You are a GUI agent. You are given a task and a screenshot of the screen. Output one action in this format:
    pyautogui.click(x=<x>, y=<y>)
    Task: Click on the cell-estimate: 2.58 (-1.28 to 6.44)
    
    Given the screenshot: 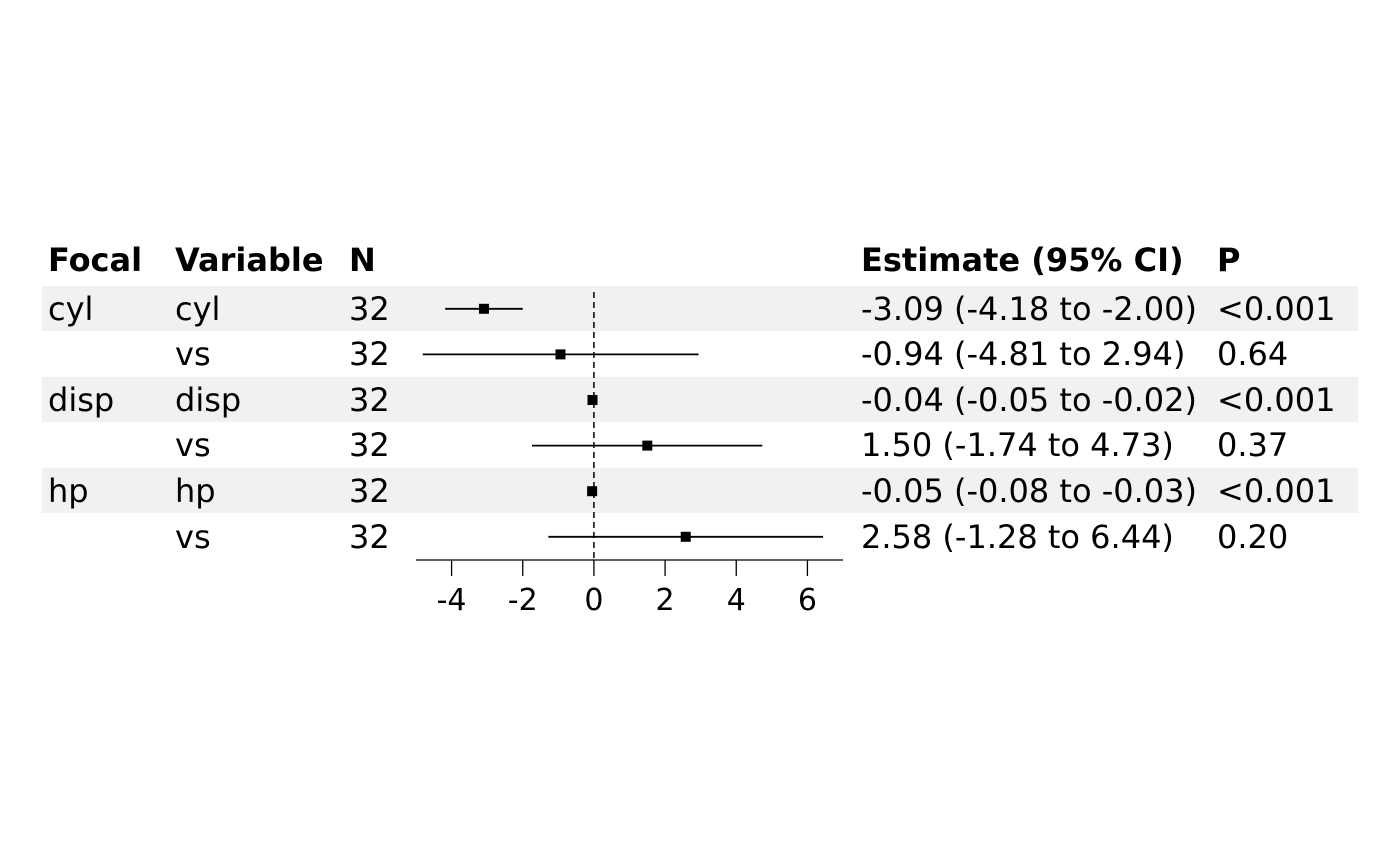 What is the action you would take?
    pyautogui.click(x=1017, y=537)
    